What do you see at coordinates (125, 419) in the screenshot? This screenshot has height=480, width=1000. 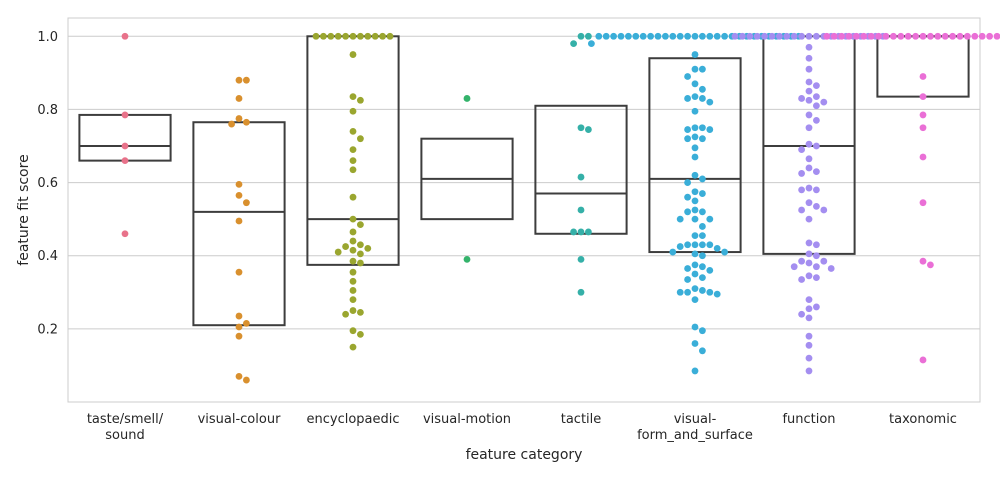 I see `x-tick-label: taste/smell/` at bounding box center [125, 419].